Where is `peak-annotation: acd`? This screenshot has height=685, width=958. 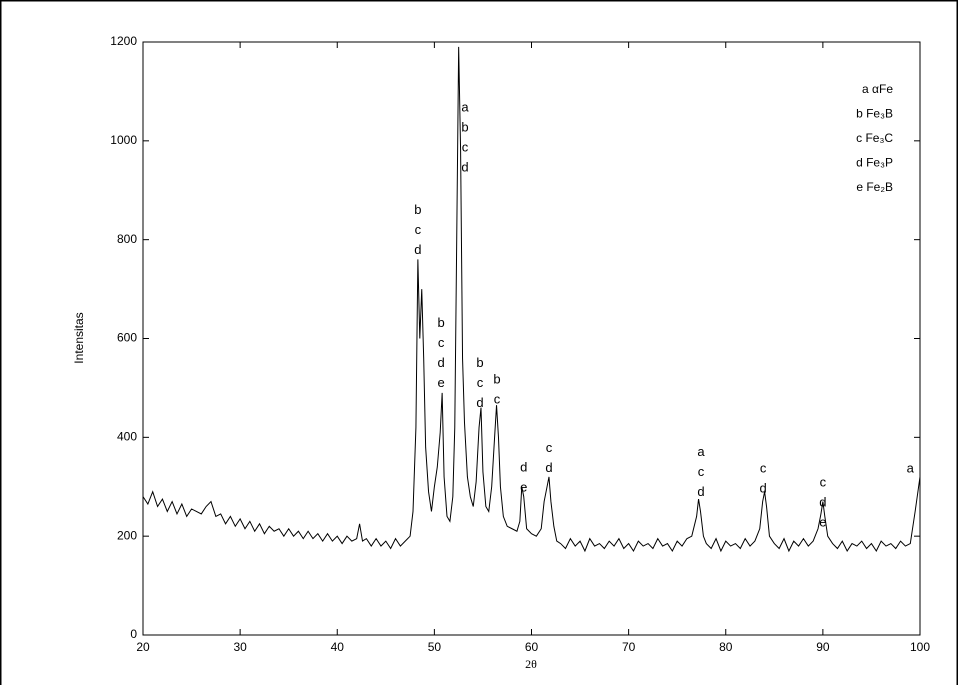
peak-annotation: acd is located at coordinates (701, 471).